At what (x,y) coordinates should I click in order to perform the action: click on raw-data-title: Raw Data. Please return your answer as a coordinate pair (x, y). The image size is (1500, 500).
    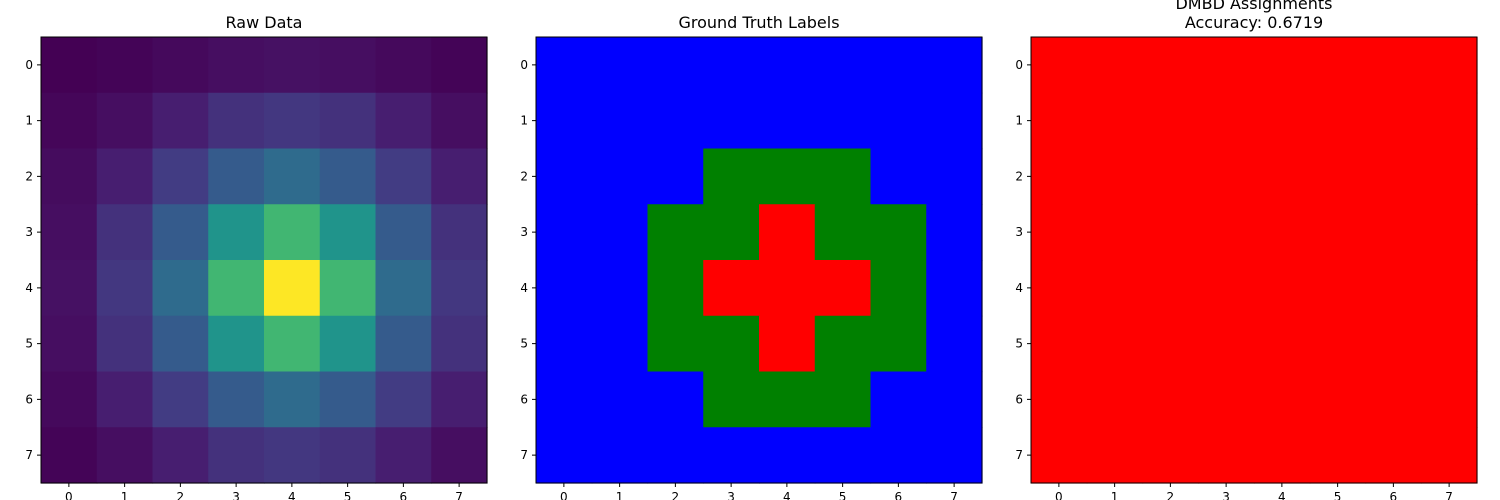
    Looking at the image, I should click on (264, 22).